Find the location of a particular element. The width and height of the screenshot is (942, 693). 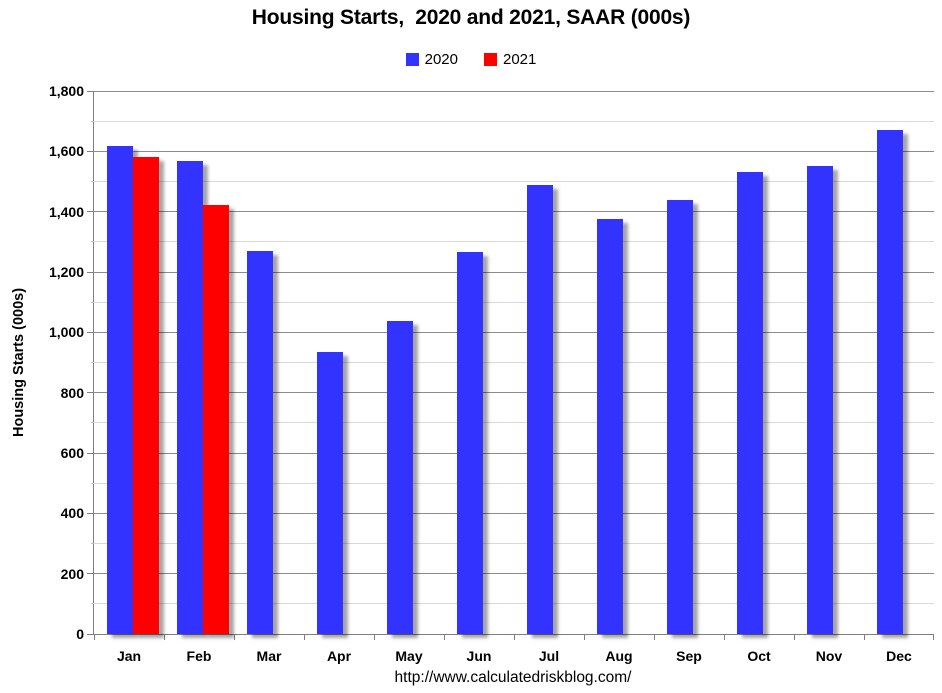

bar-2020-mar is located at coordinates (260, 442).